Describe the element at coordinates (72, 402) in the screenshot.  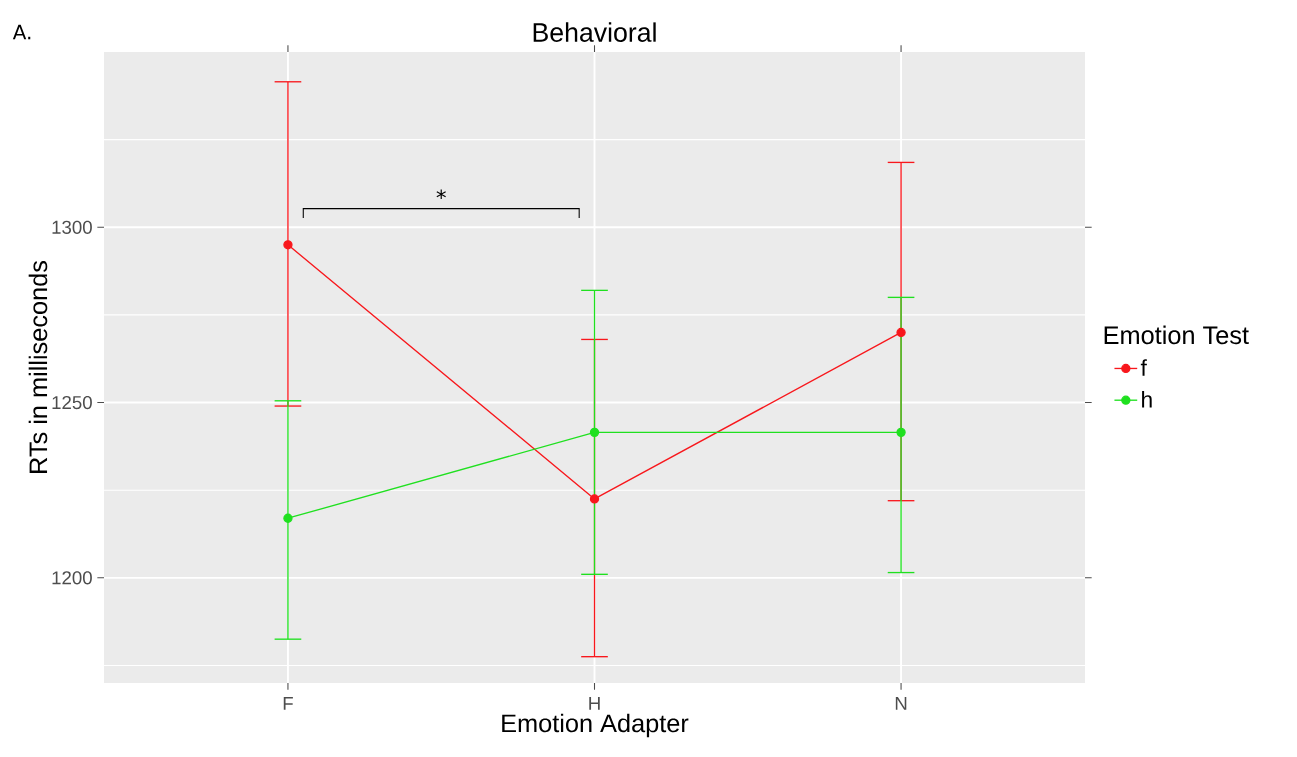
I see `y-tick-label: 1250` at that location.